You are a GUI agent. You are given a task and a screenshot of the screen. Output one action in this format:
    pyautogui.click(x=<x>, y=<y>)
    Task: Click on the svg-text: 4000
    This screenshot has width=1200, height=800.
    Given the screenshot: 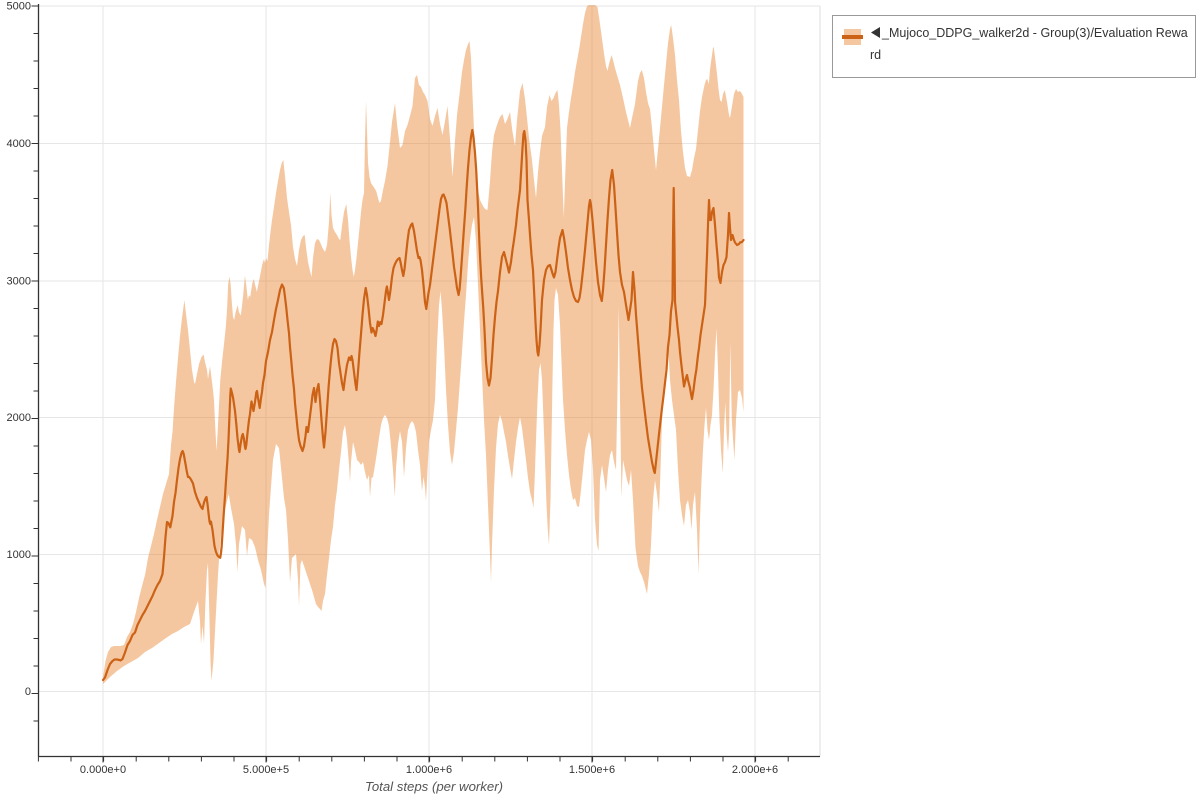 What is the action you would take?
    pyautogui.click(x=19, y=144)
    